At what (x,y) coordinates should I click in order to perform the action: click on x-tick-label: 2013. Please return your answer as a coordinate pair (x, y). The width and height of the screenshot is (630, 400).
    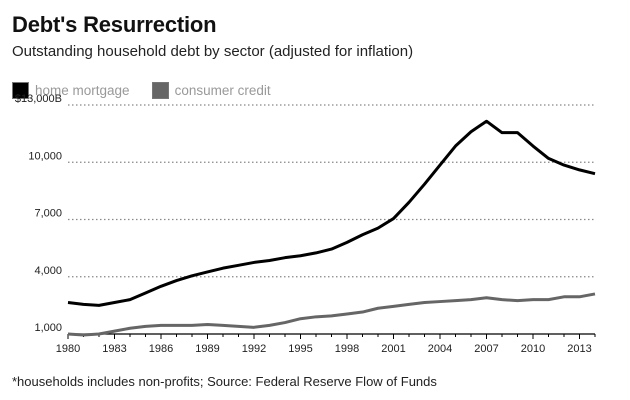
    Looking at the image, I should click on (579, 349).